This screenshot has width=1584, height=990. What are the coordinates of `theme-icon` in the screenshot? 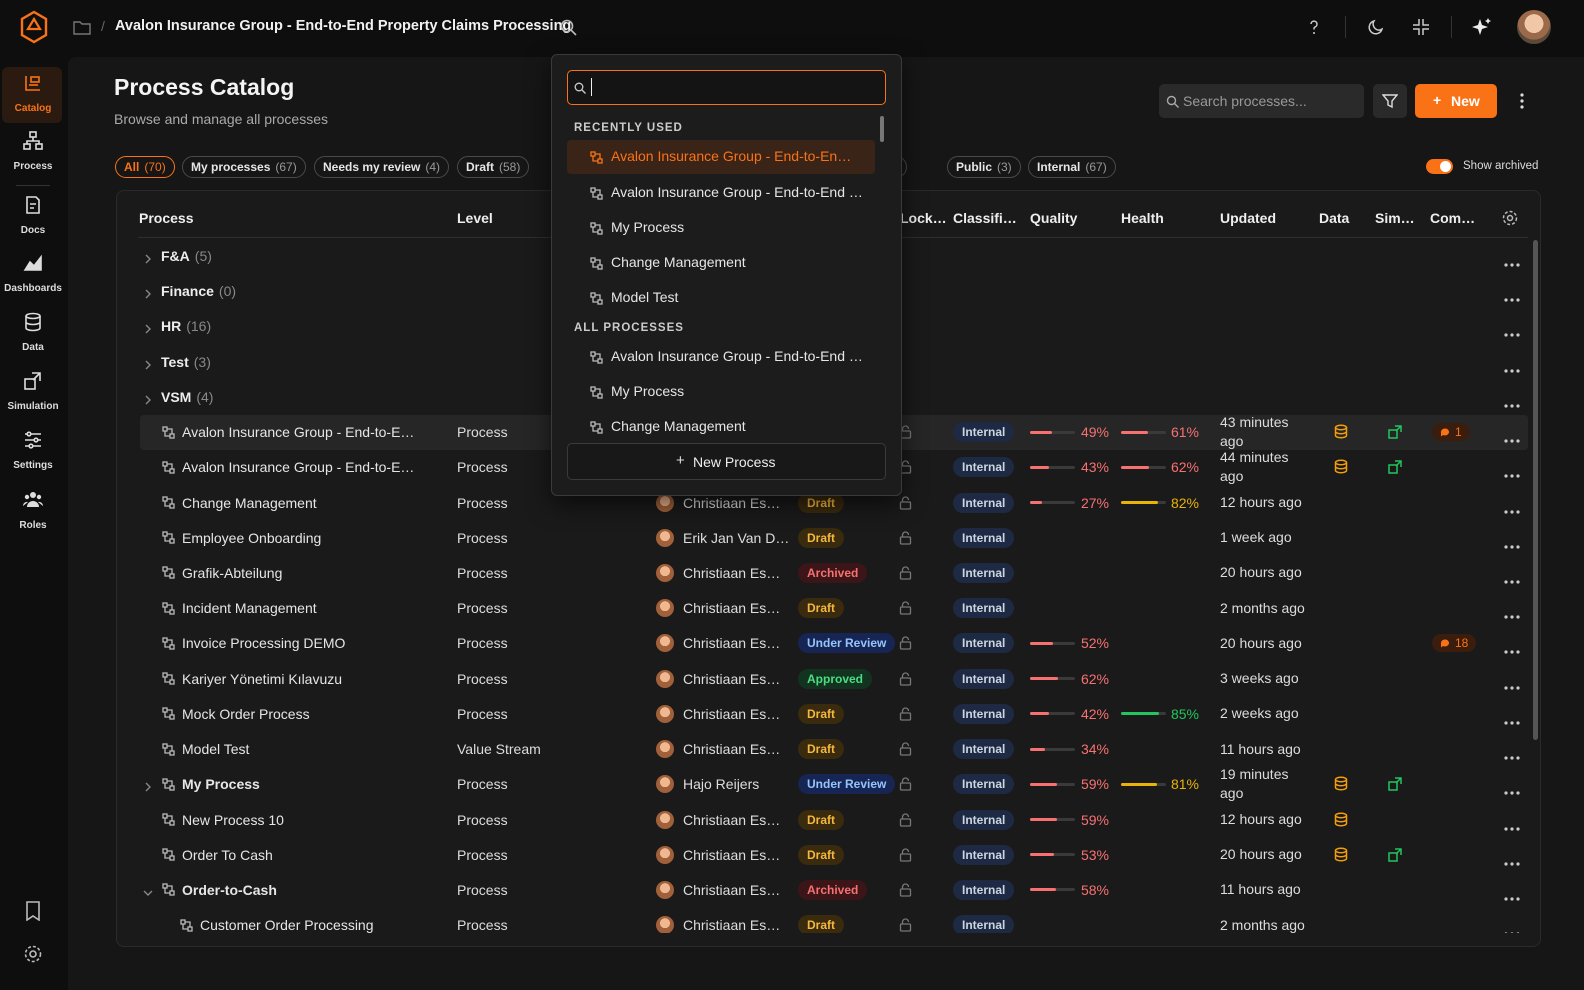 It's located at (1376, 27).